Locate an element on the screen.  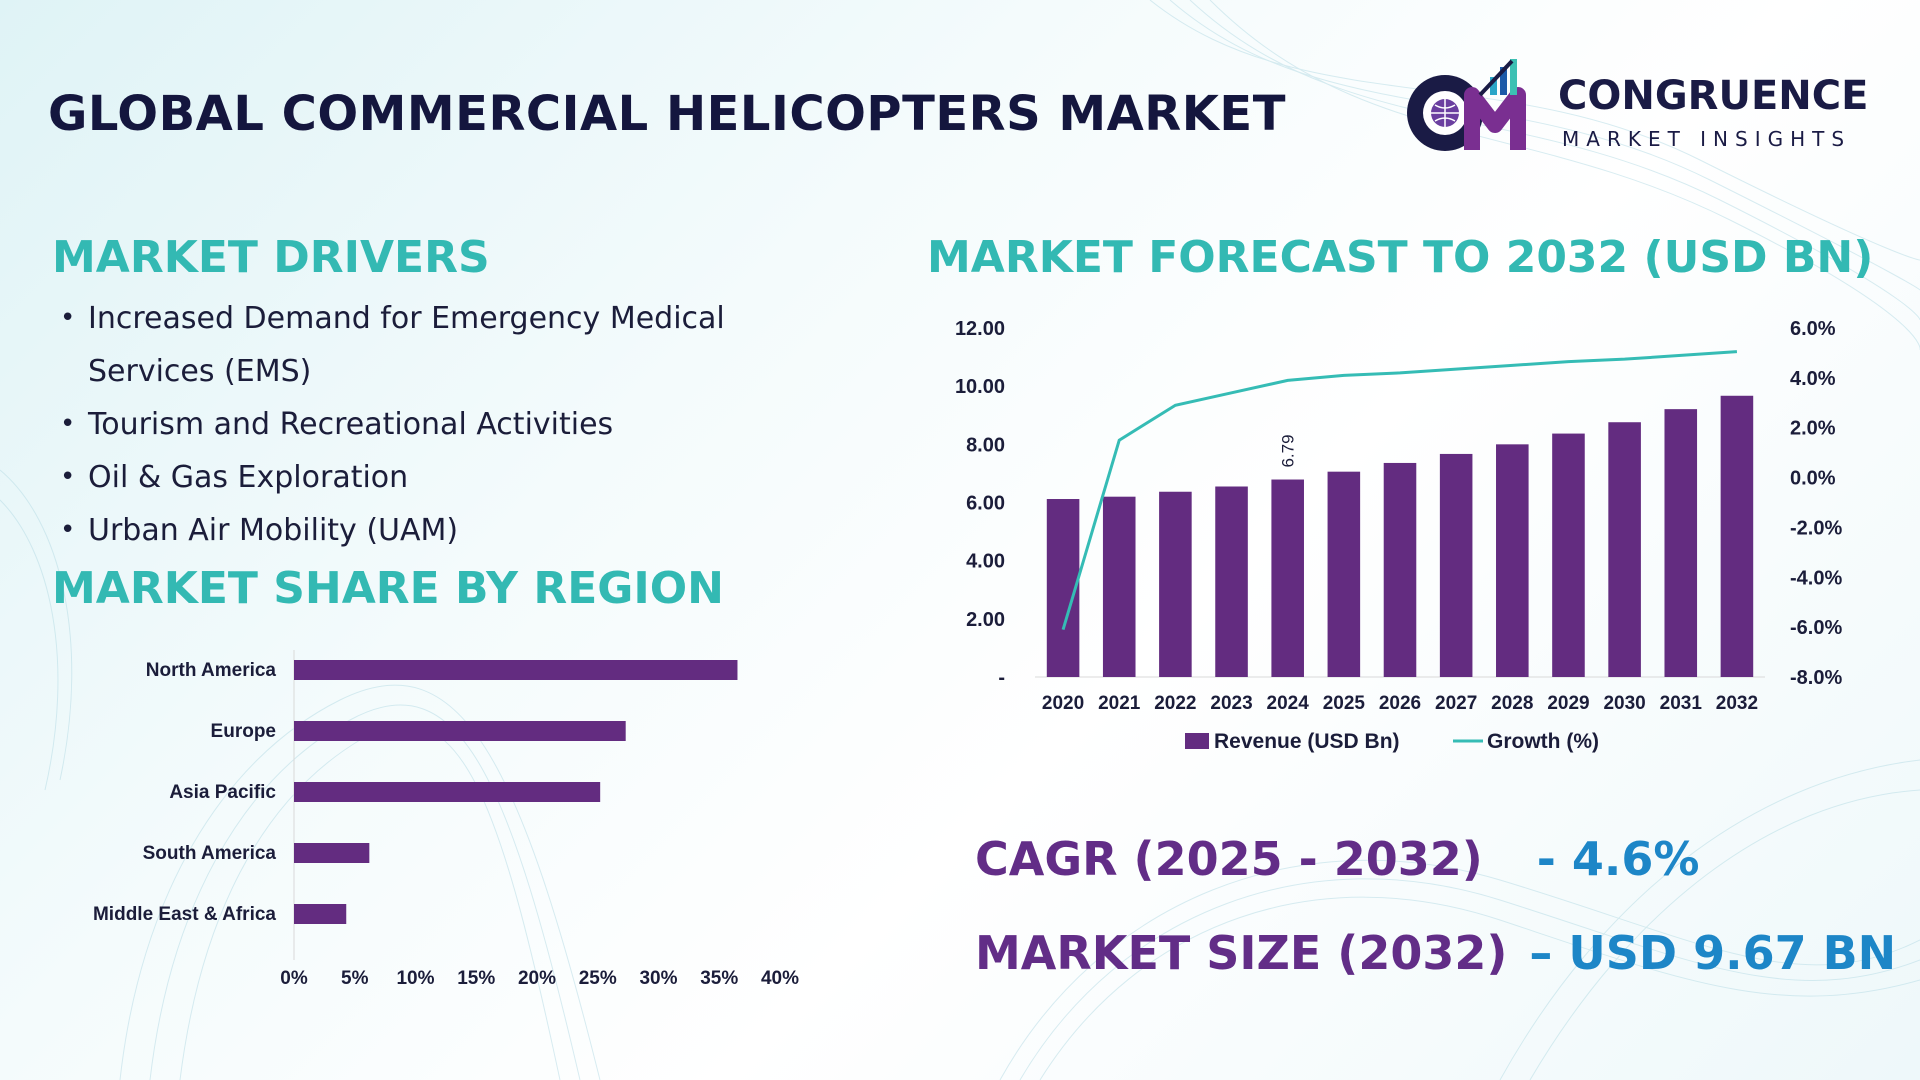
region-category-label: North America is located at coordinates (211, 670).